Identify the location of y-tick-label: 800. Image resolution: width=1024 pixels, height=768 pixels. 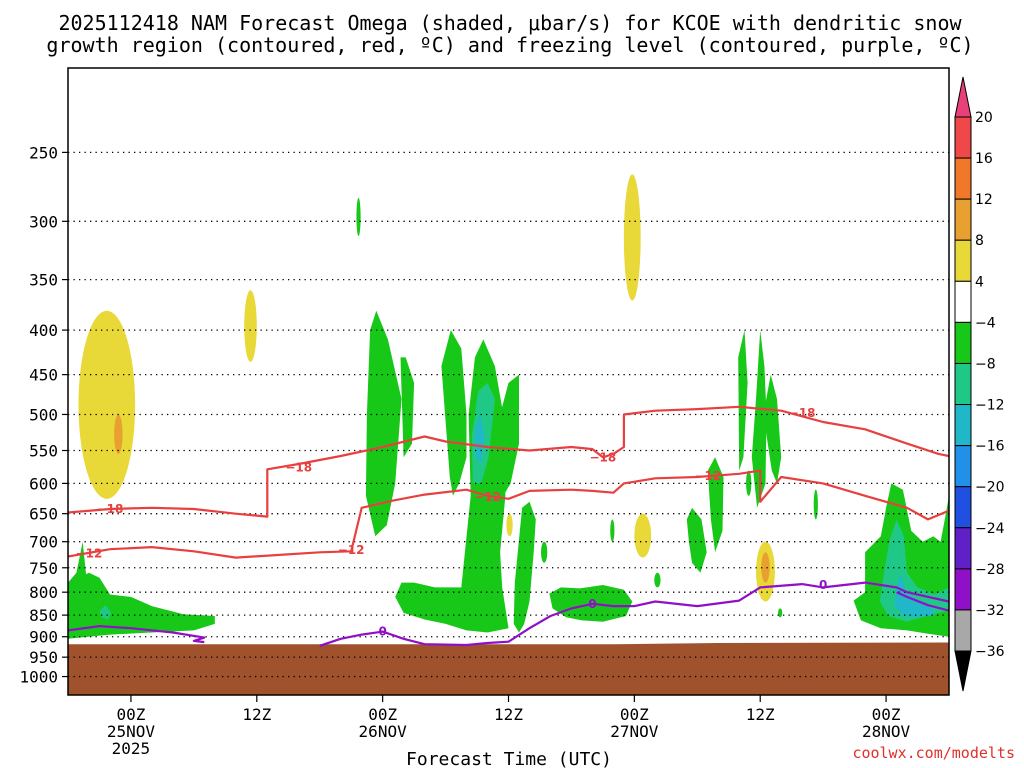
(43, 592).